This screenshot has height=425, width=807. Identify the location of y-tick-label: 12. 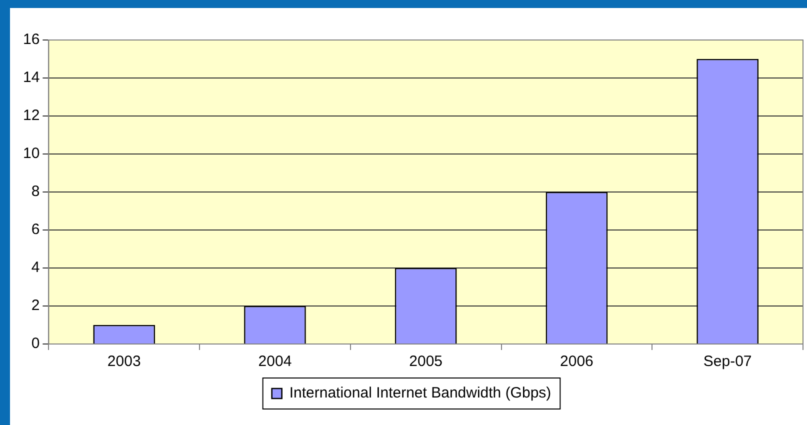
(31, 115).